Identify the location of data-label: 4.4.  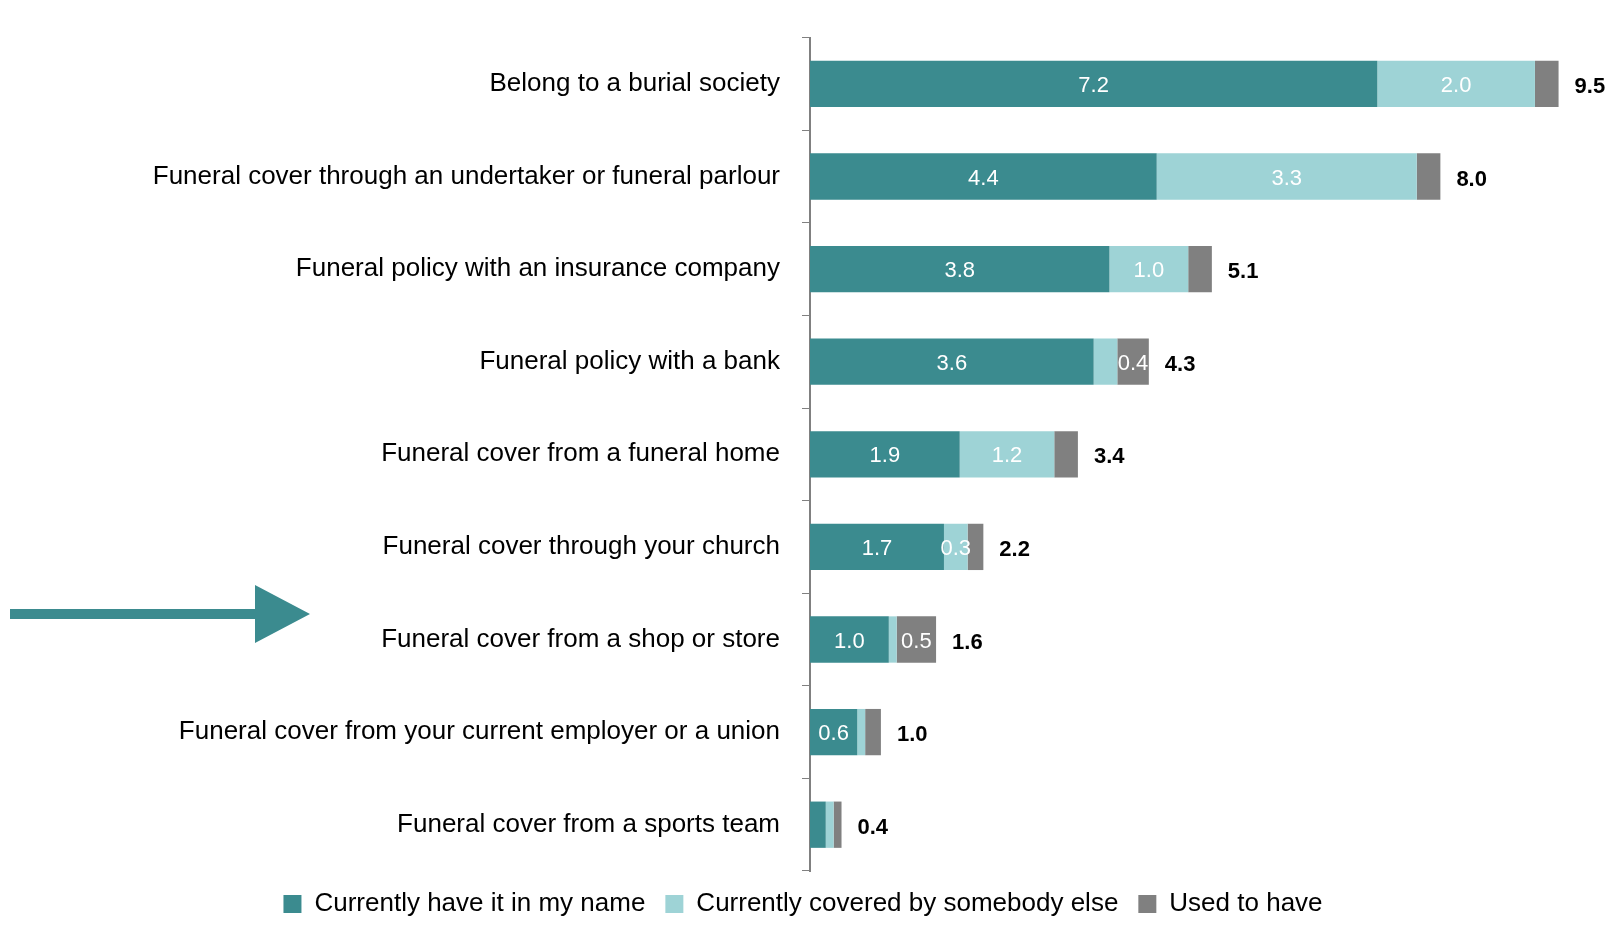
(983, 177).